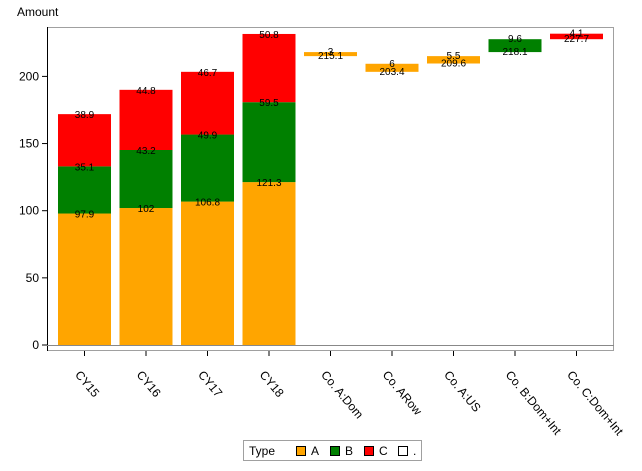  What do you see at coordinates (514, 52) in the screenshot?
I see `data-label-base: 218.1` at bounding box center [514, 52].